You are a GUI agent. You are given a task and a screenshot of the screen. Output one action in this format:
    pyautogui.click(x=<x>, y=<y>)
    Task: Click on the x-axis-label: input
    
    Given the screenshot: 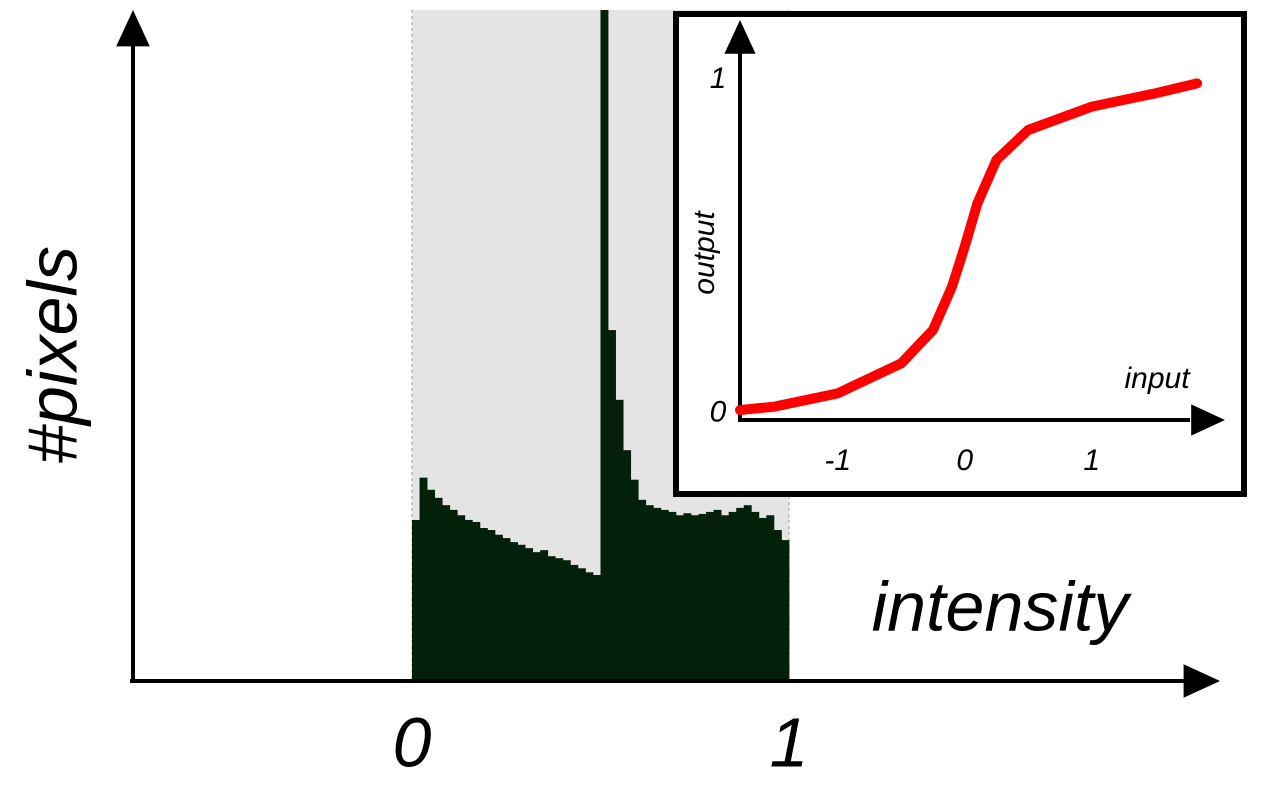 What is the action you would take?
    pyautogui.click(x=1157, y=378)
    